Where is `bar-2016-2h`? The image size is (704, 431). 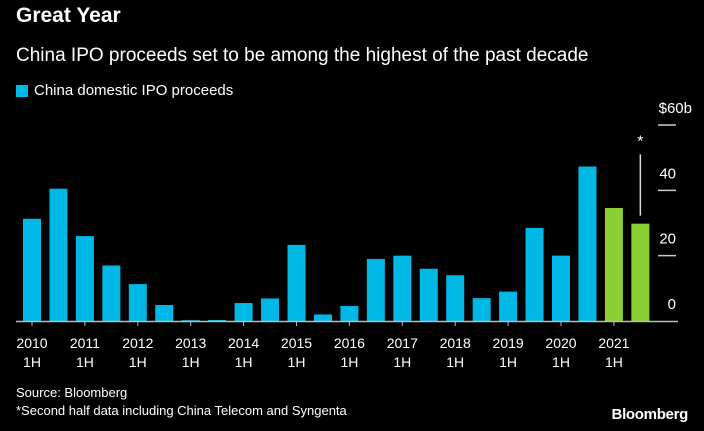
bar-2016-2h is located at coordinates (375, 289).